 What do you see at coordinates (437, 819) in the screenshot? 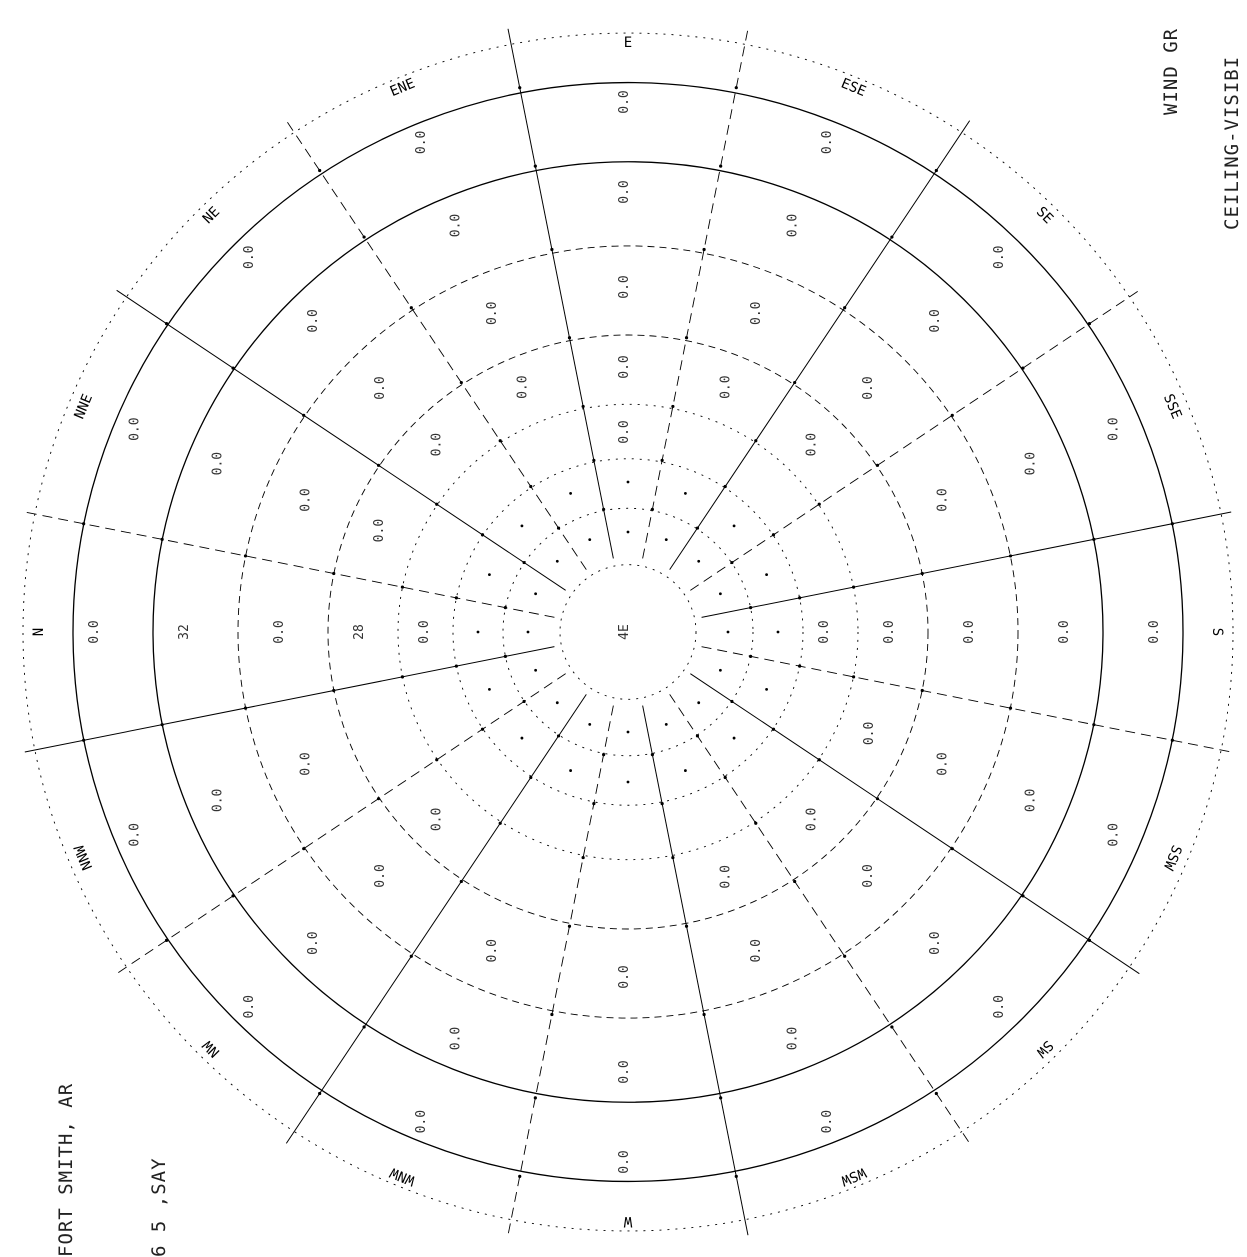
I see `value-nw-3: 0.0` at bounding box center [437, 819].